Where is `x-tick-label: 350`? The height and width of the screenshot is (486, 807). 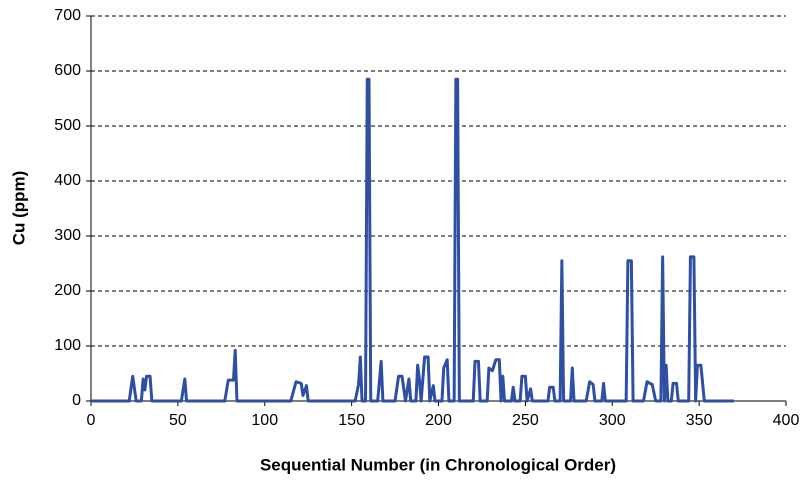 x-tick-label: 350 is located at coordinates (699, 420).